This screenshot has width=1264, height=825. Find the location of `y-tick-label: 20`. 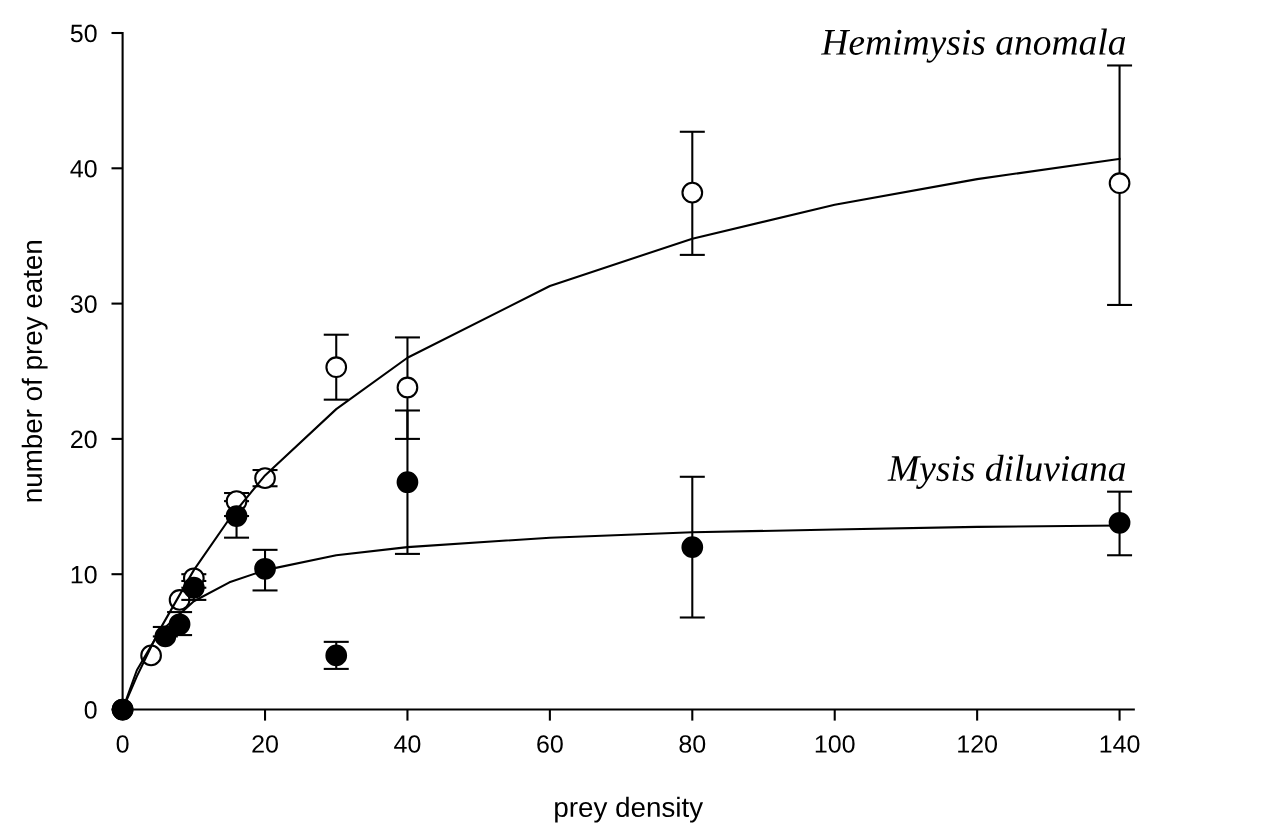

y-tick-label: 20 is located at coordinates (84, 439).